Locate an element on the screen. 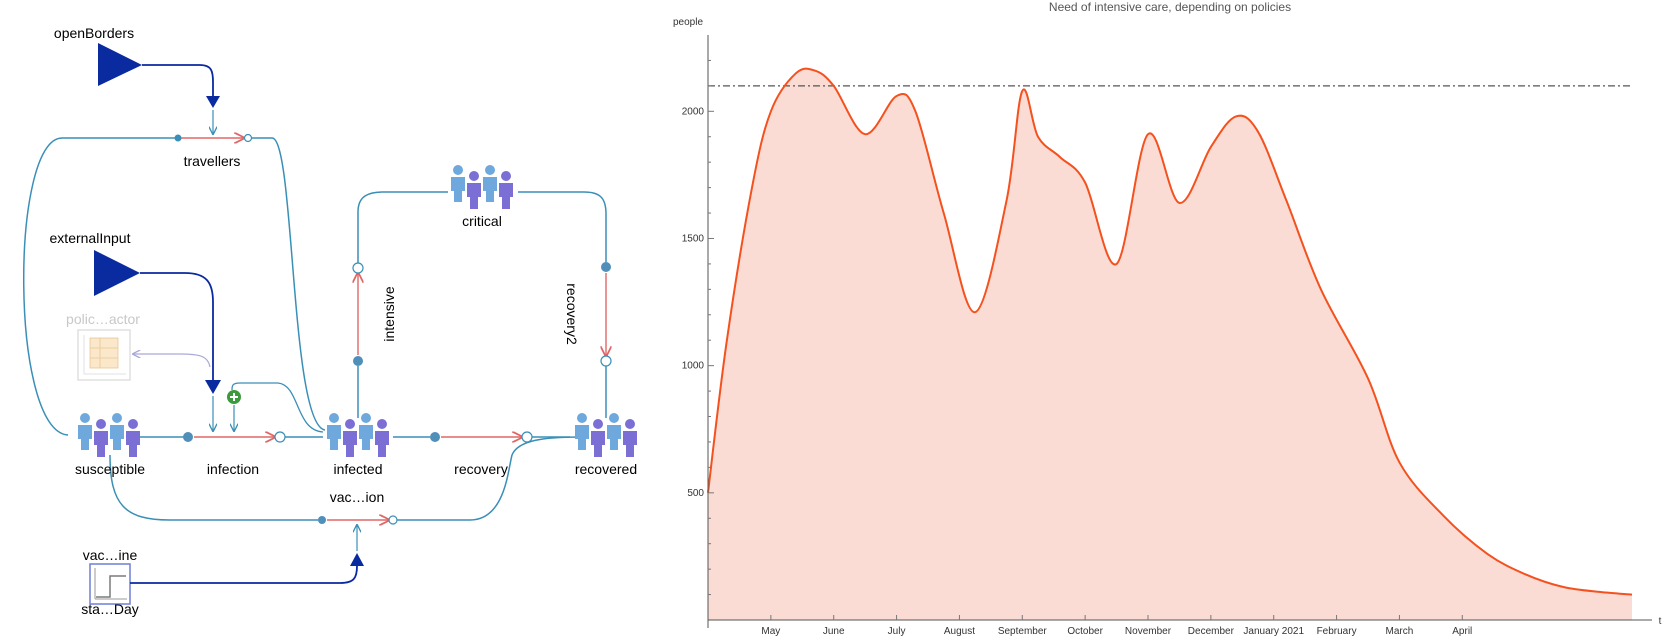 The width and height of the screenshot is (1679, 642). stock-label-recovered: recovered is located at coordinates (606, 469).